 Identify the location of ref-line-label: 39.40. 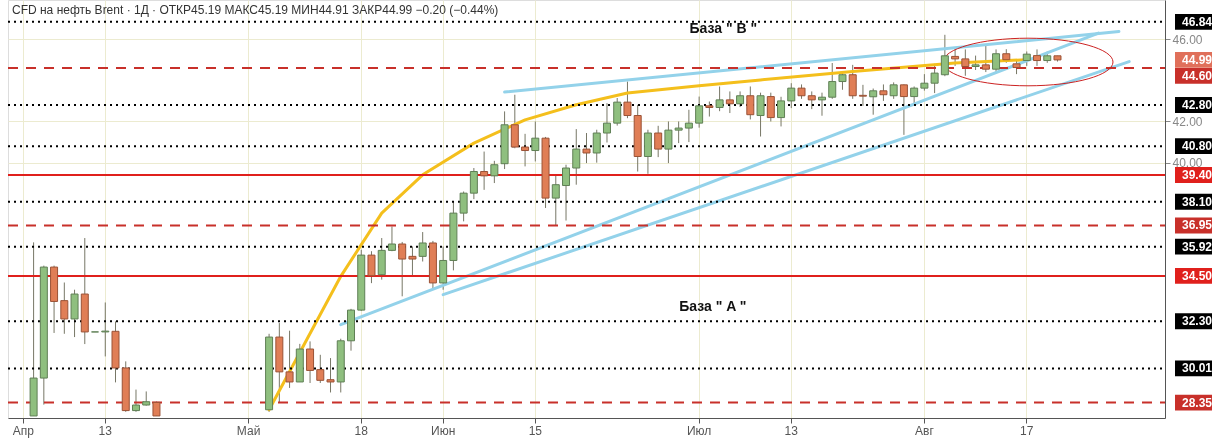
(1196, 175).